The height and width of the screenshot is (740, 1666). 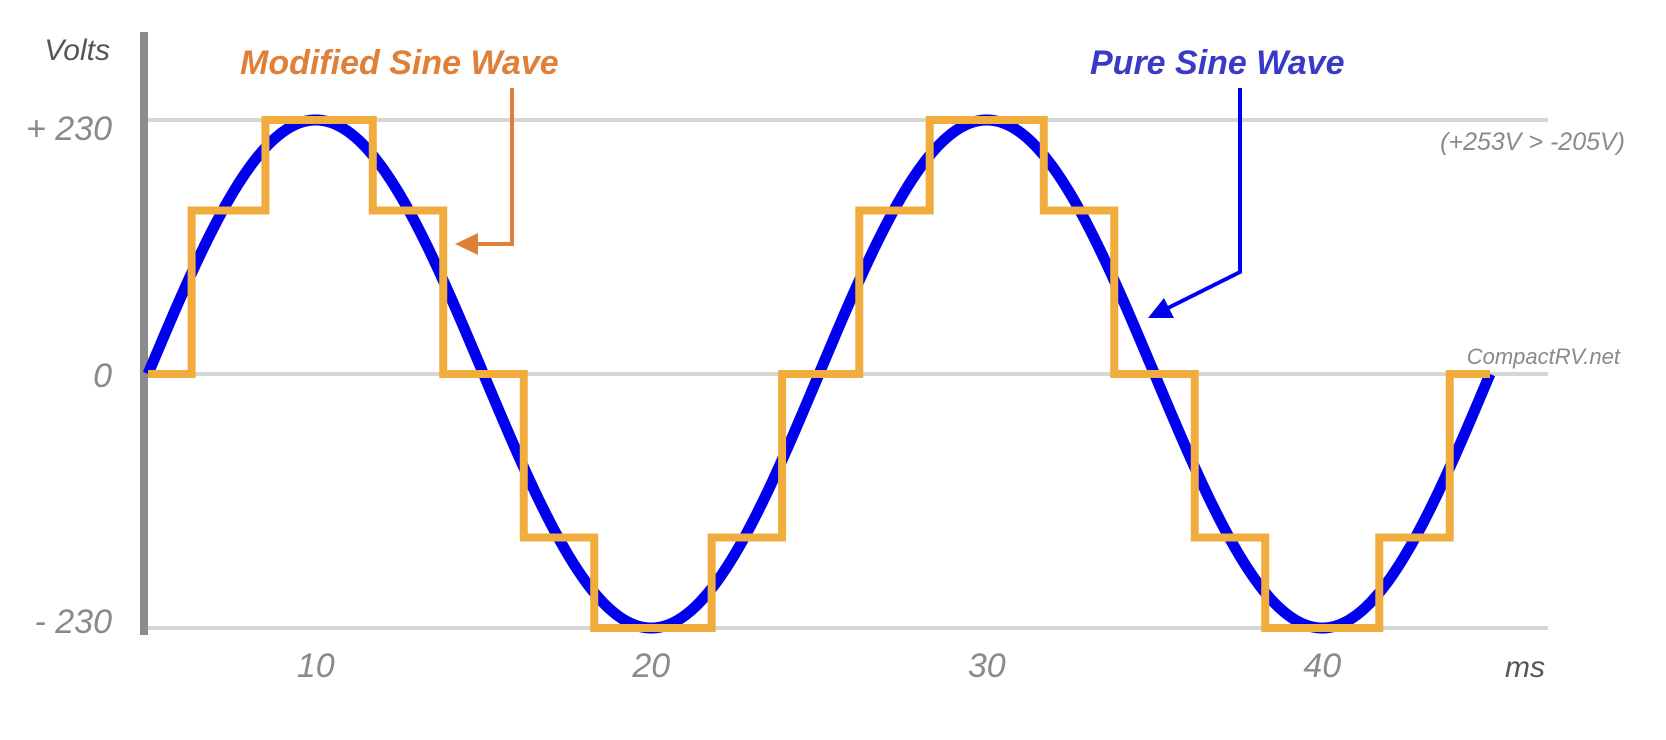 I want to click on x-tick-label: 40, so click(x=1322, y=666).